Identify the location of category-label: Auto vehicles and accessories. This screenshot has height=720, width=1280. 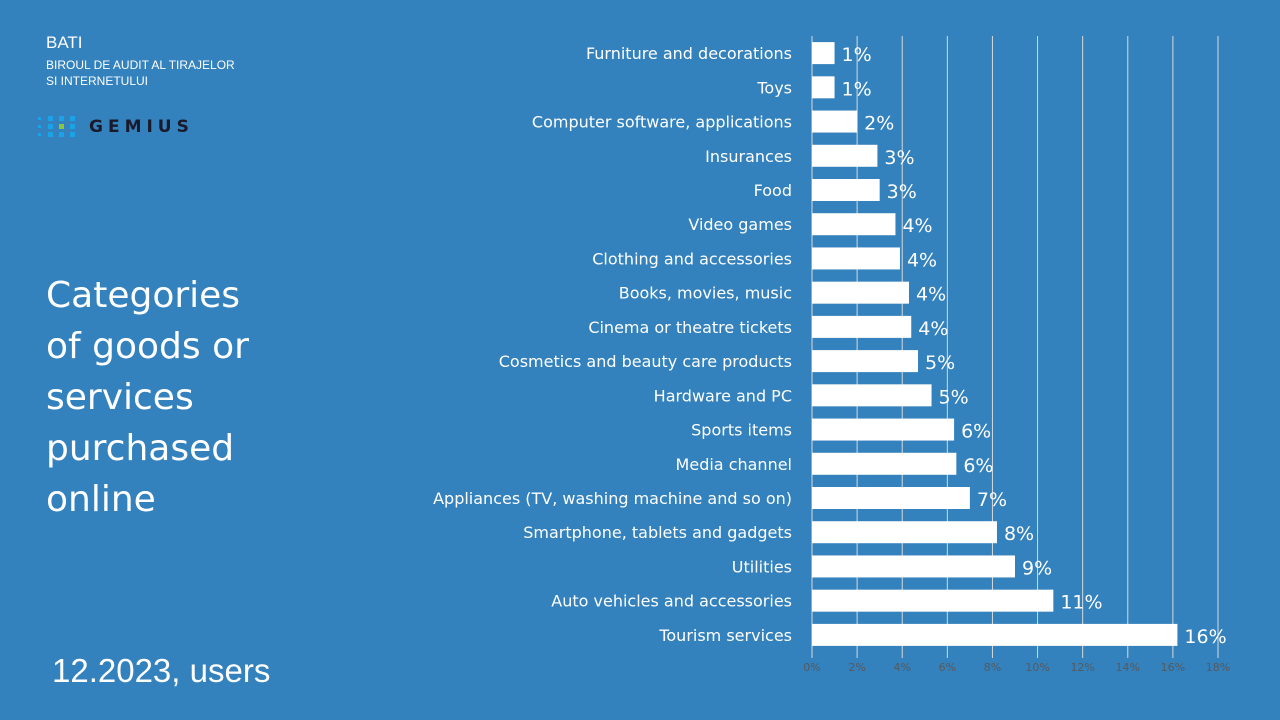
(671, 601).